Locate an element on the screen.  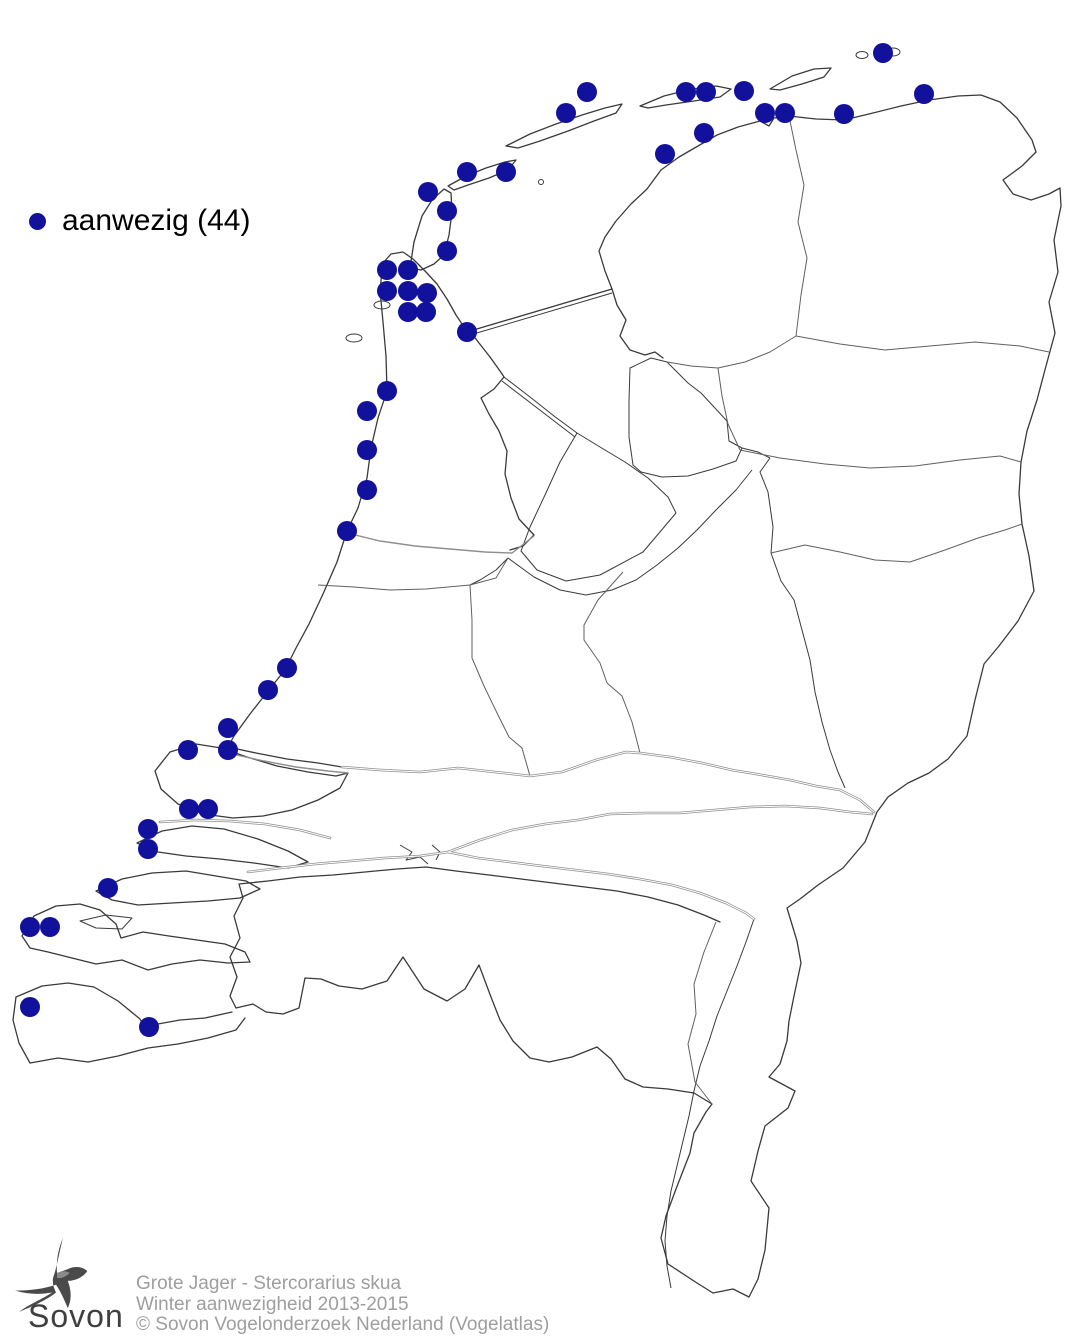
schiermonnikoog is located at coordinates (800, 79).